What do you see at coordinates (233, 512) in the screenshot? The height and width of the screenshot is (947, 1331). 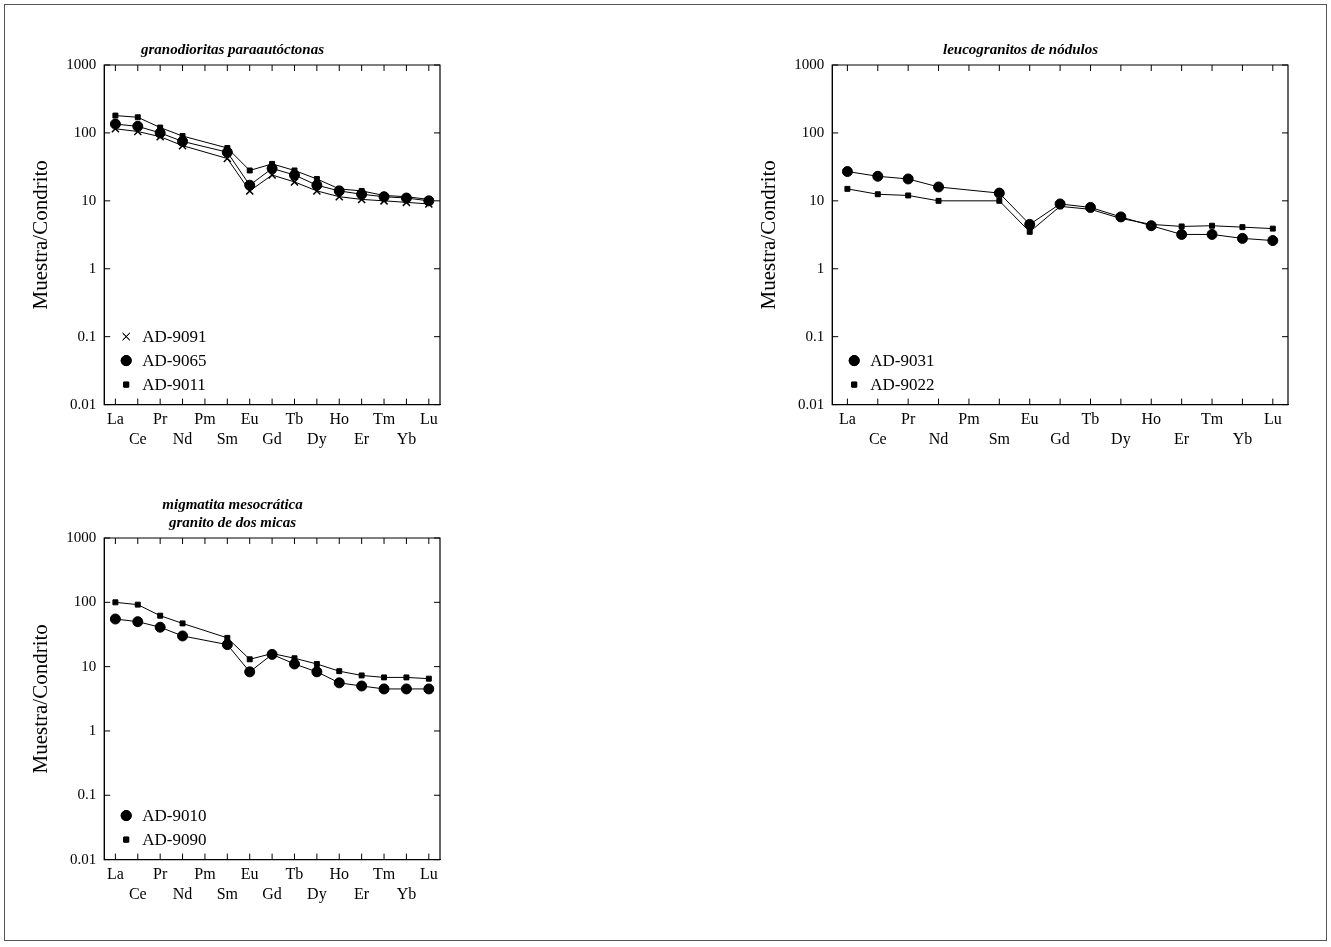 I see `chart-title: migmatita mesocrática granito de dos micas` at bounding box center [233, 512].